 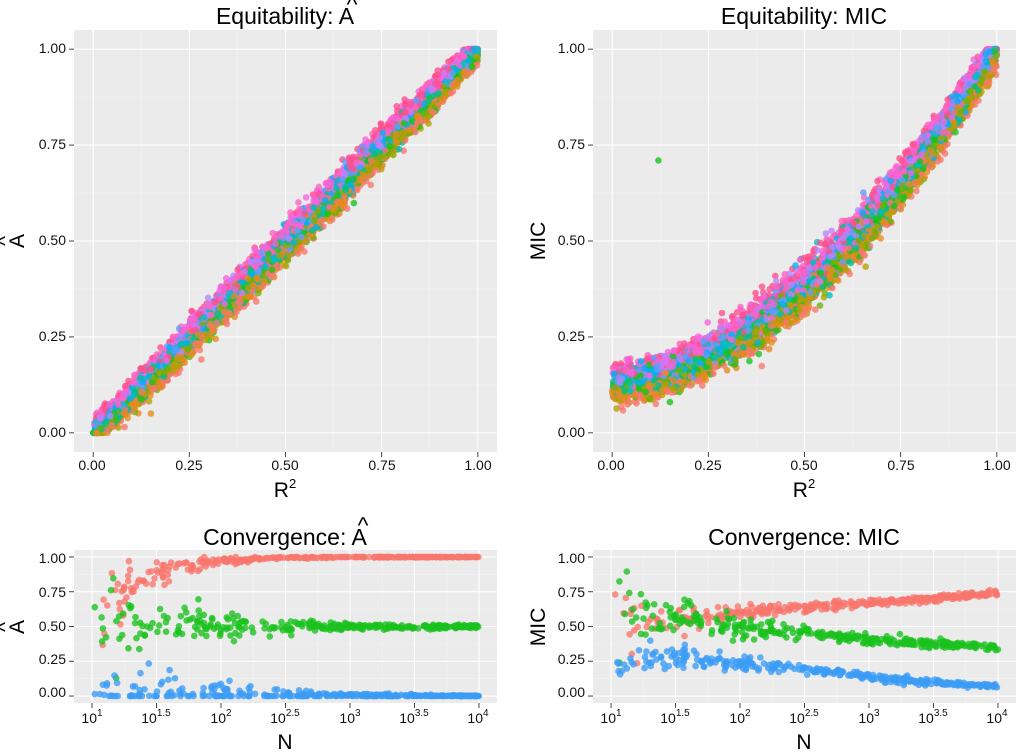 I want to click on title-symbol: A, so click(x=347, y=16).